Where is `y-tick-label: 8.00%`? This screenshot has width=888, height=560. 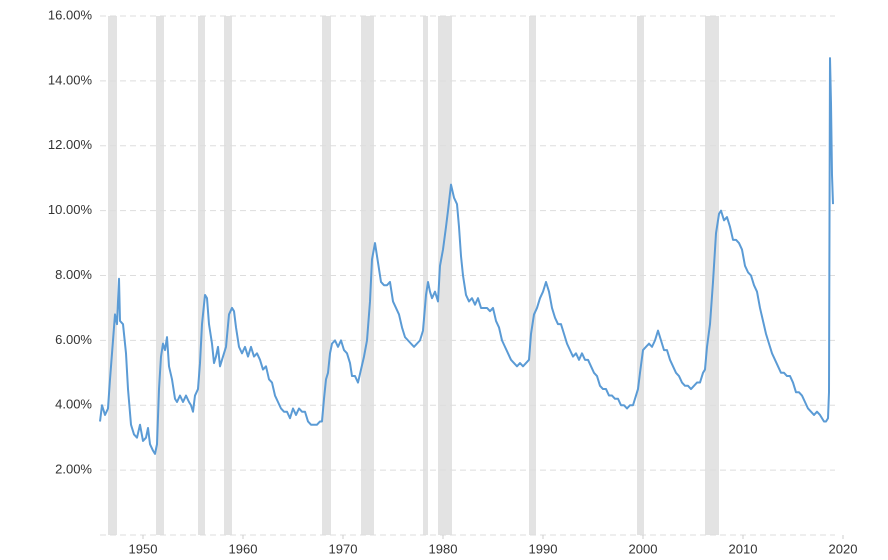 y-tick-label: 8.00% is located at coordinates (73, 274).